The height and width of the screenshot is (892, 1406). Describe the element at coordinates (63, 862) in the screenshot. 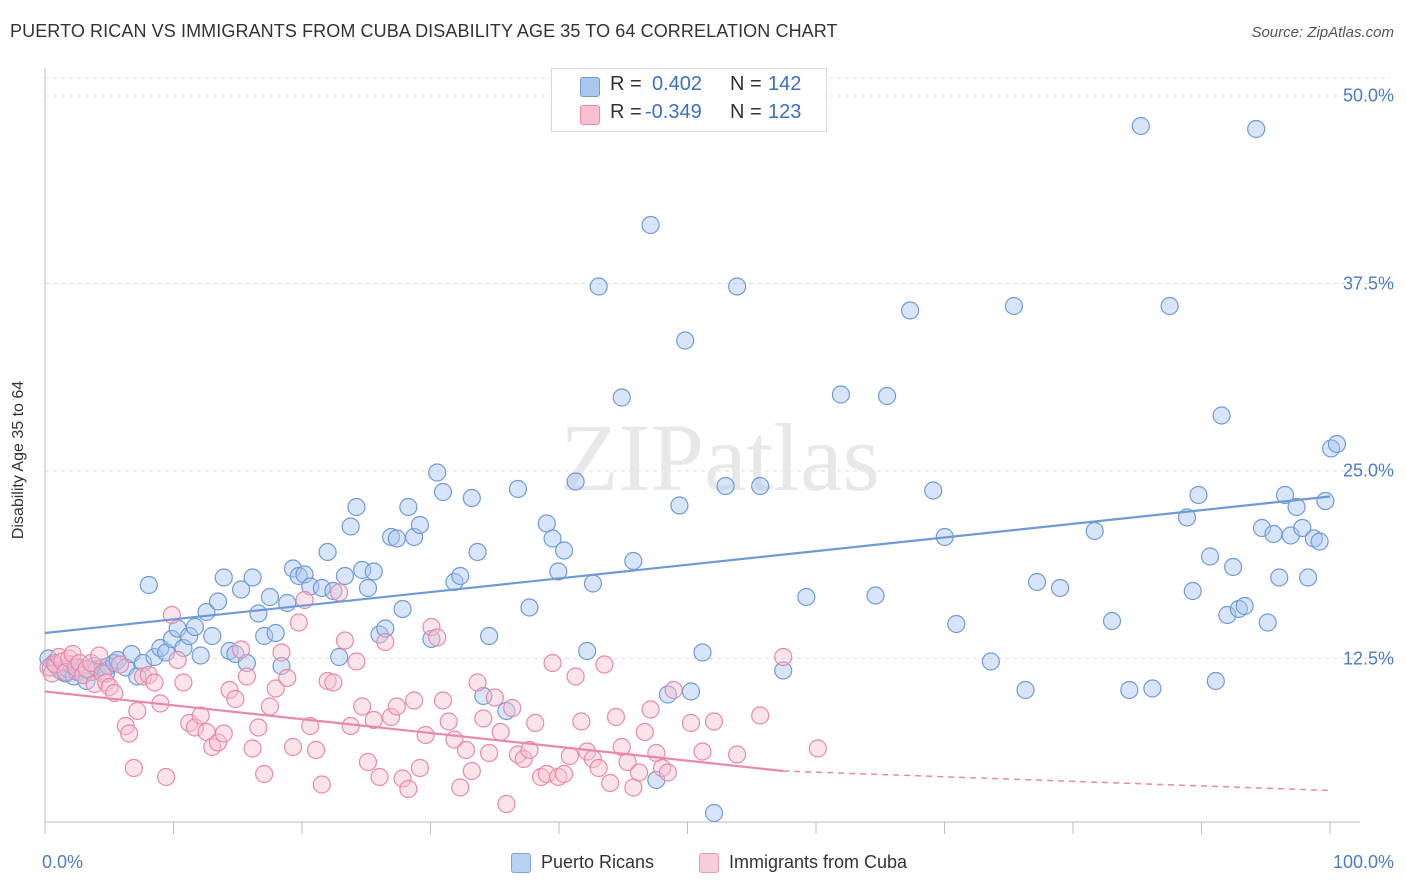

I see `x-tick-min: 0.0%` at that location.